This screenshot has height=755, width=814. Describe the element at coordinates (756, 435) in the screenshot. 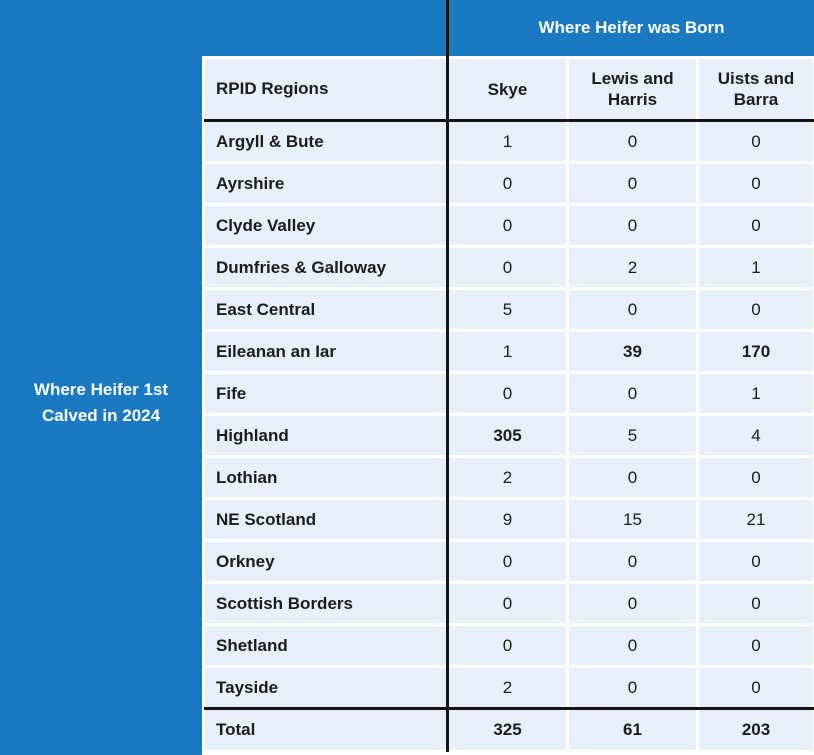

I see `value-cell: 4` at that location.